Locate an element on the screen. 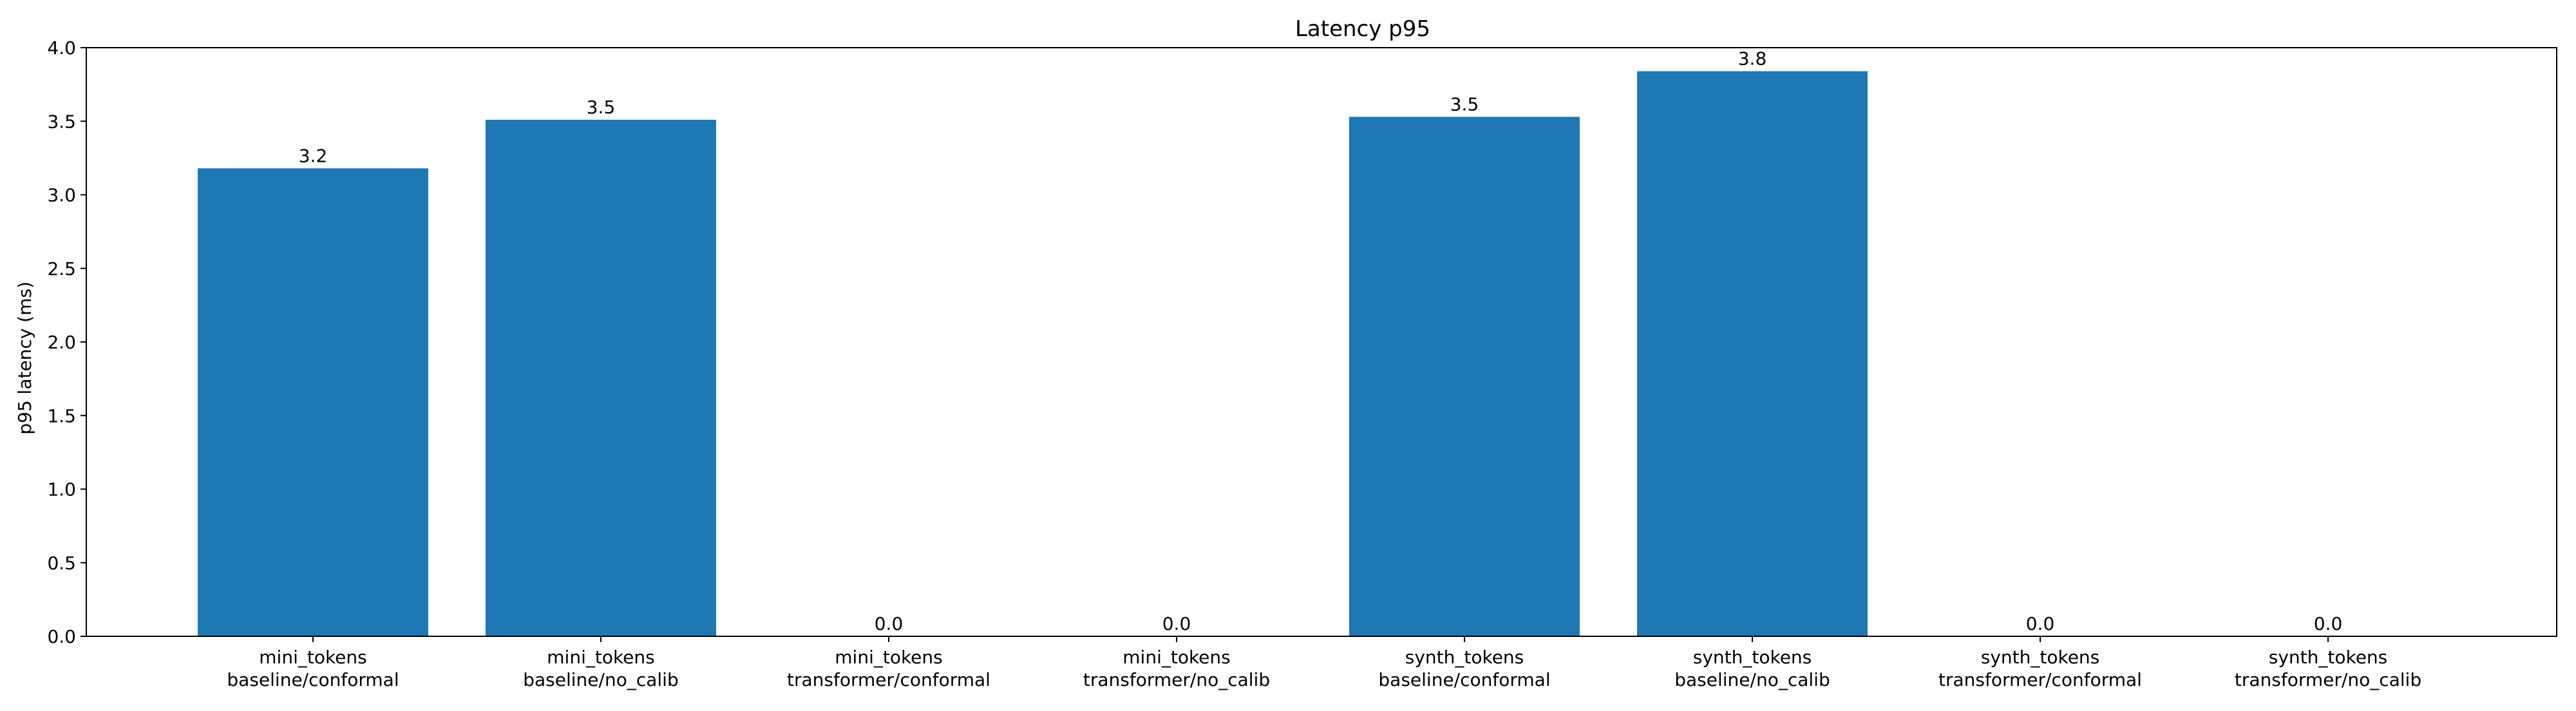 This screenshot has height=711, width=2576. y-tick-label: 1.0 is located at coordinates (62, 489).